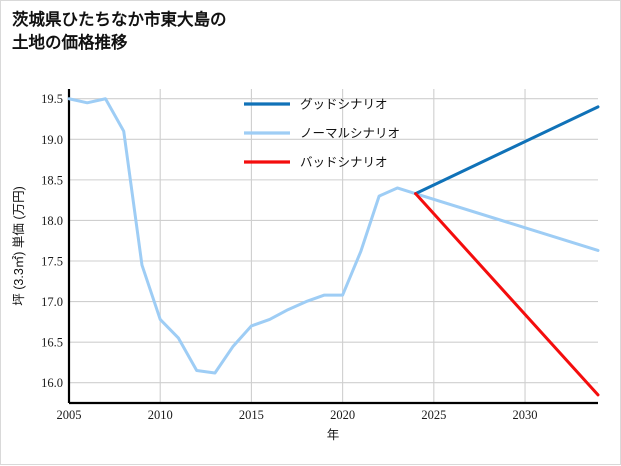  I want to click on x-tick-labels-group: 2005 2010 2015 2020 2025 2030, so click(297, 415).